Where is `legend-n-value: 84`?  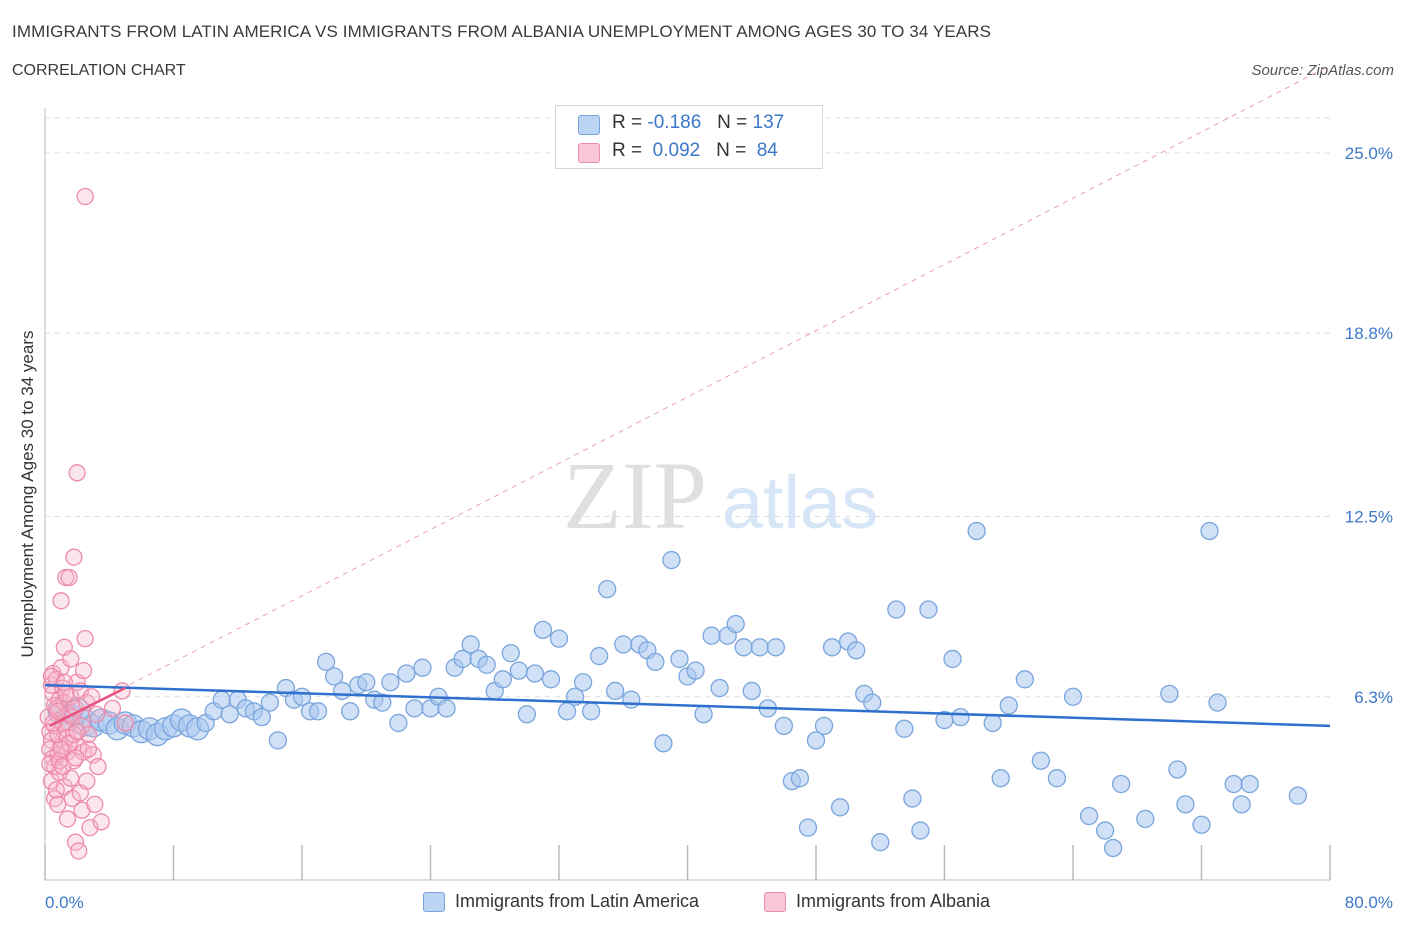 legend-n-value: 84 is located at coordinates (764, 150).